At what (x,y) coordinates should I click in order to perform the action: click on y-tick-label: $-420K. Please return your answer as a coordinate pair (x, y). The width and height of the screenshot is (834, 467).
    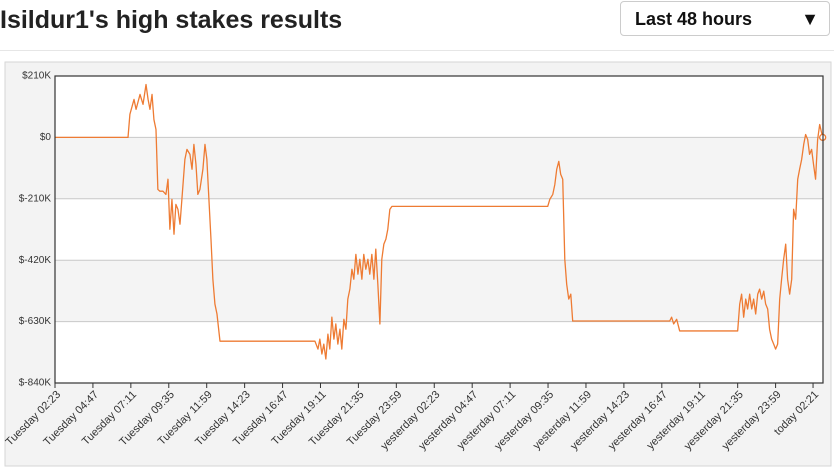
    Looking at the image, I should click on (35, 260).